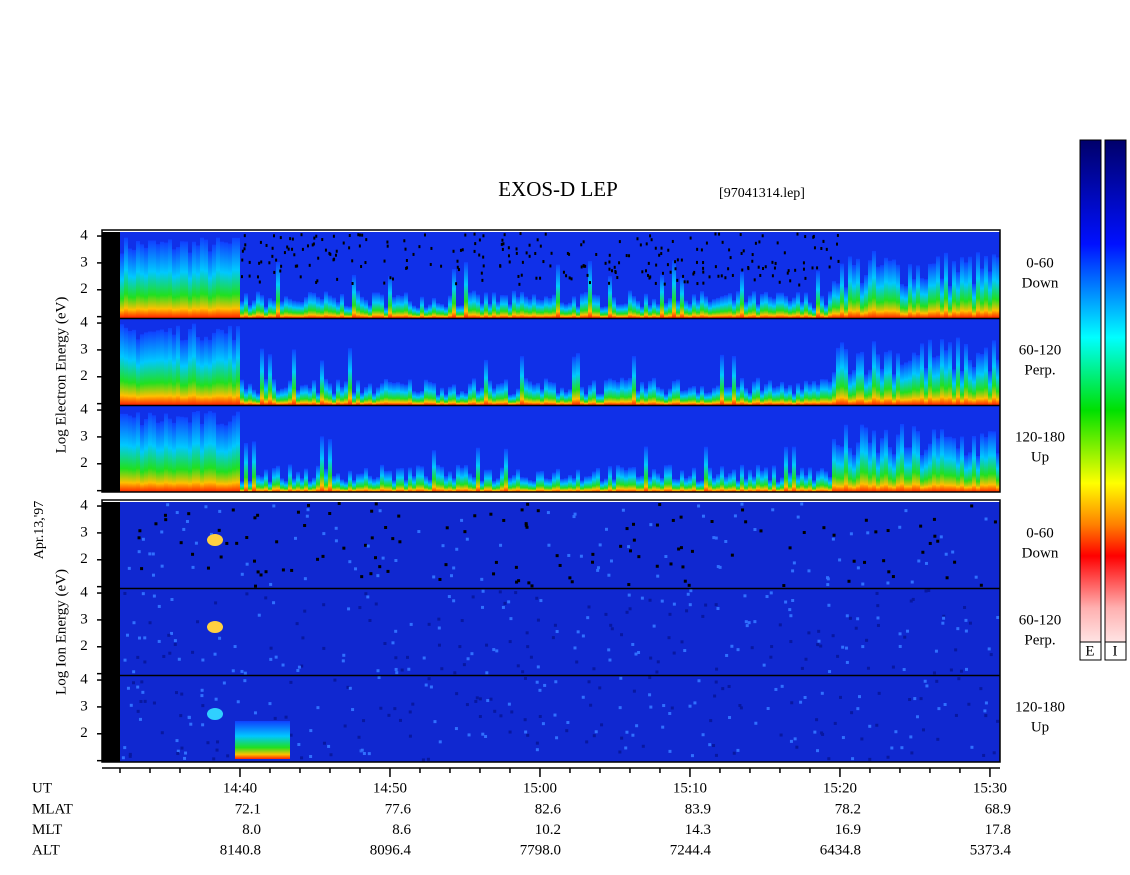  What do you see at coordinates (1040, 457) in the screenshot?
I see `panel-direction: Up` at bounding box center [1040, 457].